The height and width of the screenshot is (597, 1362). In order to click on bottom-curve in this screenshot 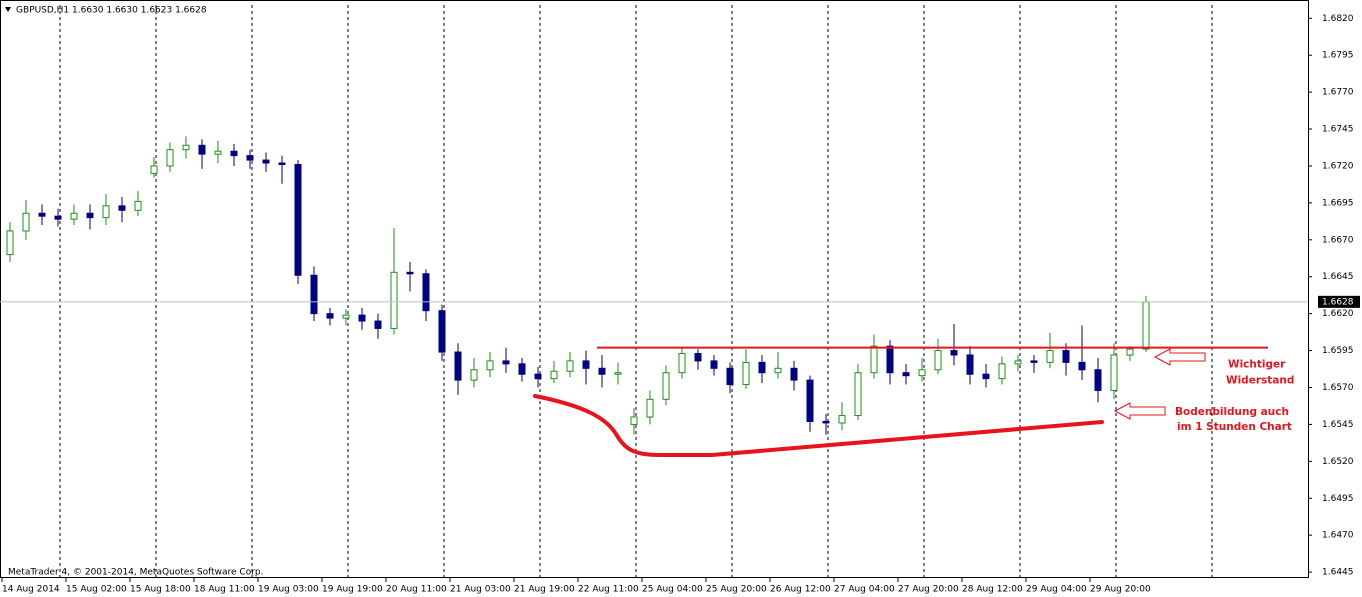, I will do `click(818, 425)`.